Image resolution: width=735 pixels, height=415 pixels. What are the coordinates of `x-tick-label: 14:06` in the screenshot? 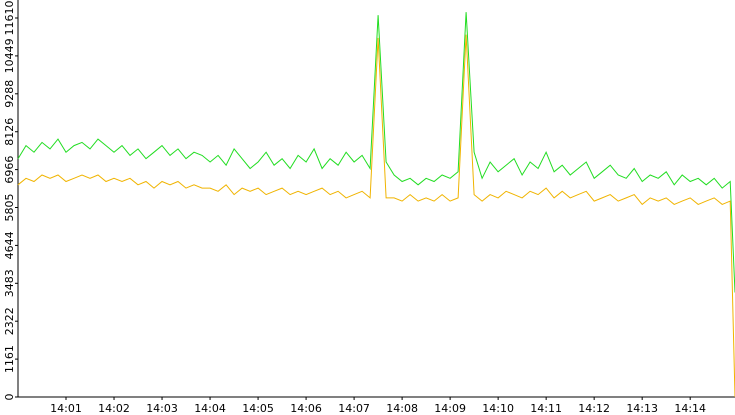 It's located at (306, 408).